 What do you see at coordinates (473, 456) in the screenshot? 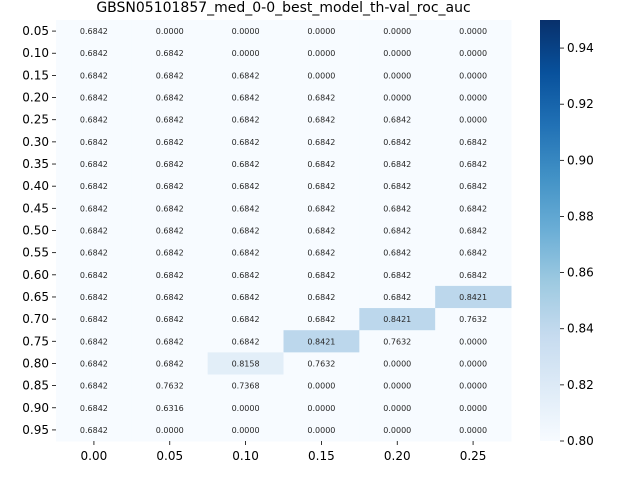
I see `x-tick-label: 0.25` at bounding box center [473, 456].